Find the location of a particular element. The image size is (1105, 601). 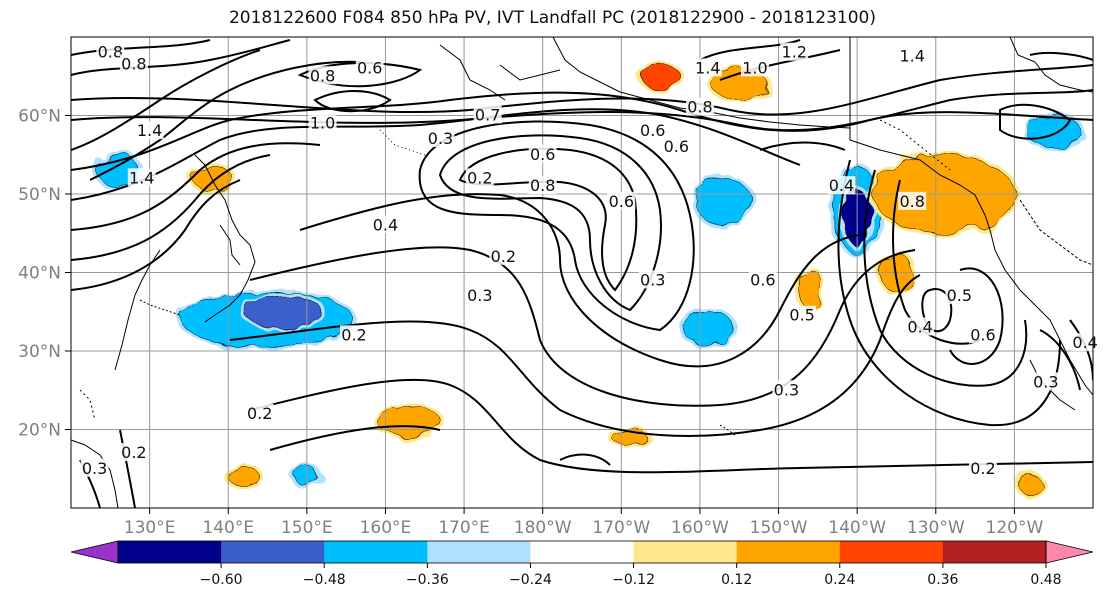

contour-label-22: 0.3 is located at coordinates (479, 295).